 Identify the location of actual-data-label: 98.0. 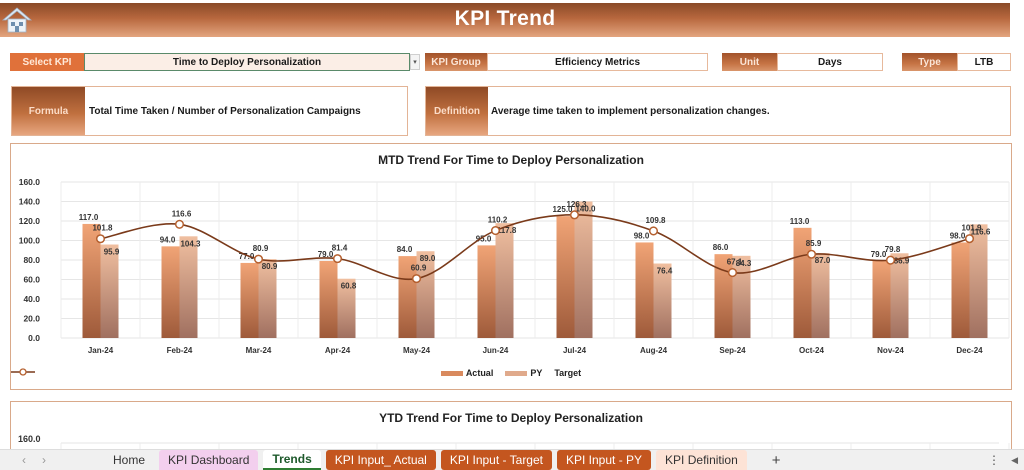
(642, 235).